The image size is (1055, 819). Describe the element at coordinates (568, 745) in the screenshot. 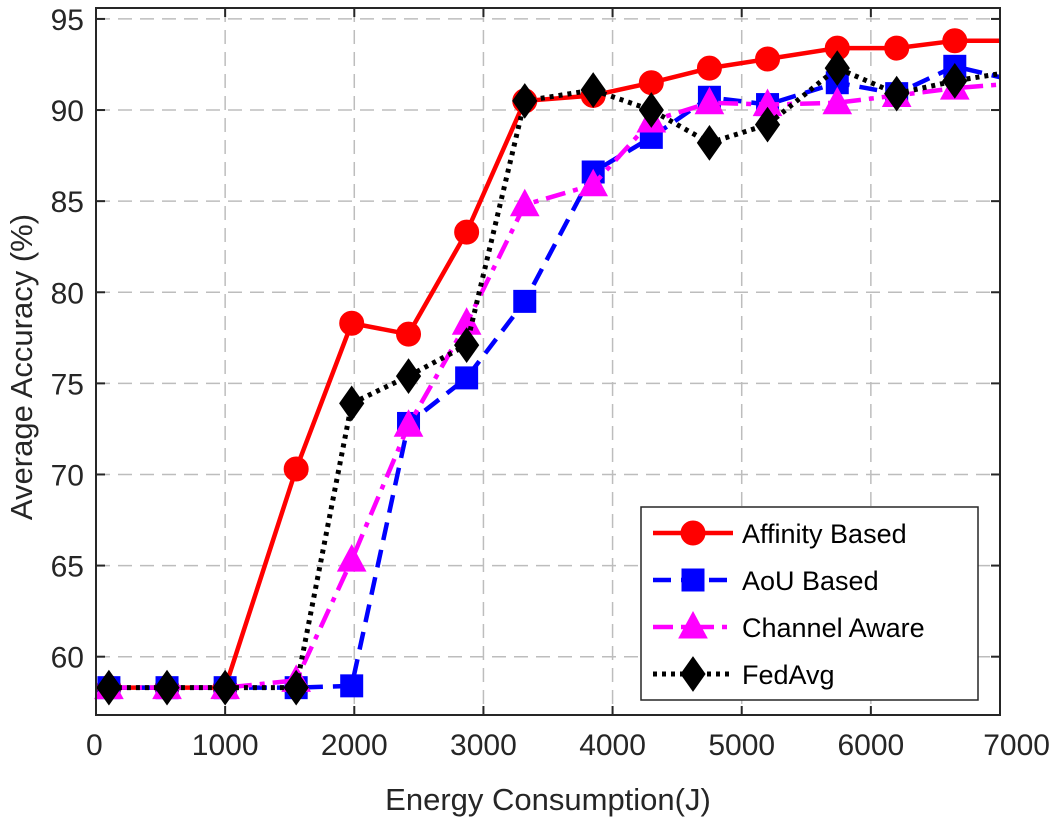

I see `x-tick-labels: 0 1000 2000 3000 4000 5000 6000 7000` at that location.